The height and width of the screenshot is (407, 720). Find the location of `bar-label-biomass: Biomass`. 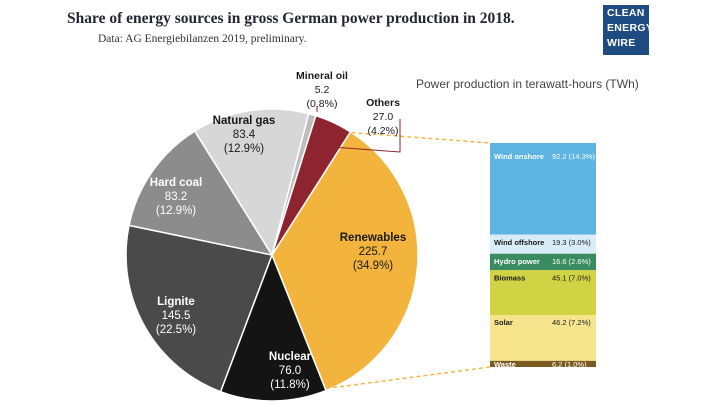

bar-label-biomass: Biomass is located at coordinates (509, 277).